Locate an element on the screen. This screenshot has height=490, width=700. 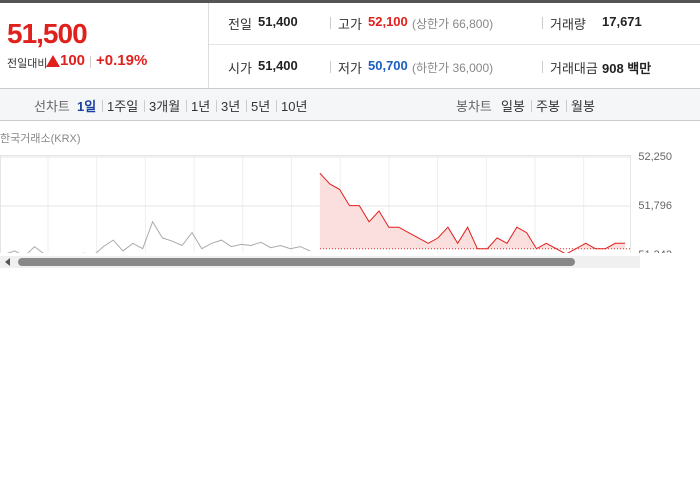
area-fill is located at coordinates (472, 211).